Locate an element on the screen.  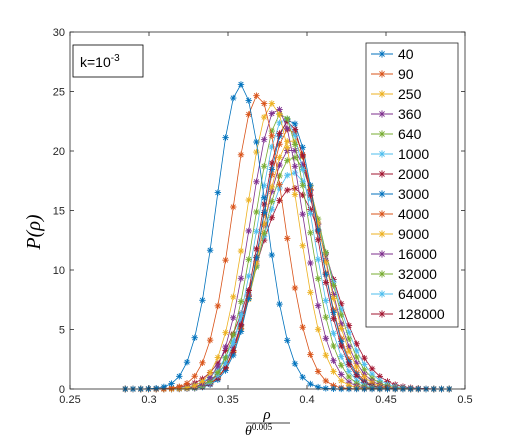
legend-item-16000: 16000 is located at coordinates (404, 254).